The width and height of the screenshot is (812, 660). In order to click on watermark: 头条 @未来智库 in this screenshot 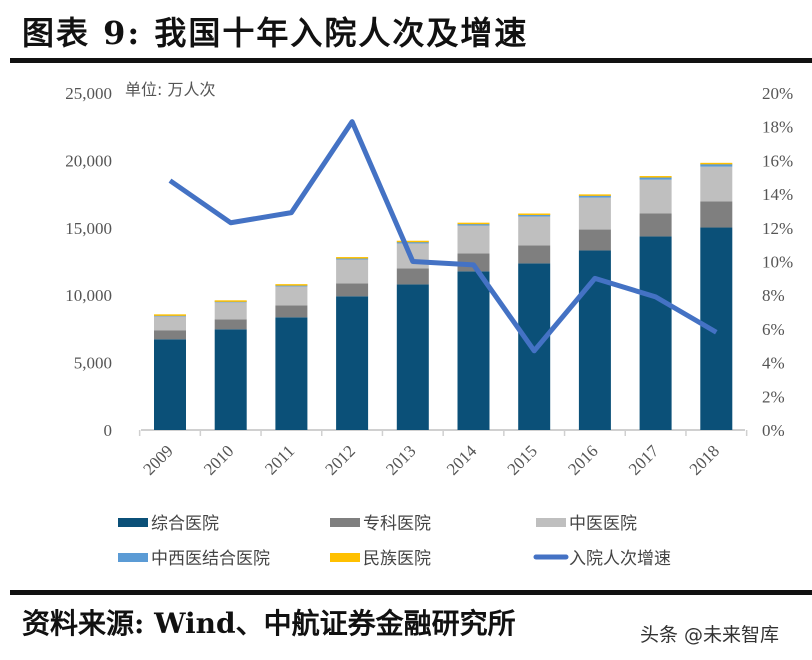, I will do `click(710, 635)`.